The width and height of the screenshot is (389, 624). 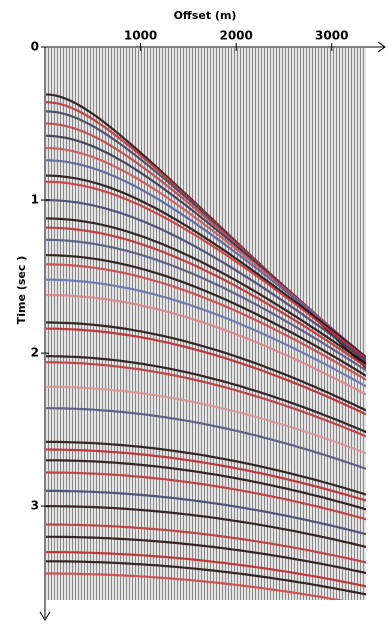 What do you see at coordinates (35, 200) in the screenshot?
I see `y-tick-label: 1` at bounding box center [35, 200].